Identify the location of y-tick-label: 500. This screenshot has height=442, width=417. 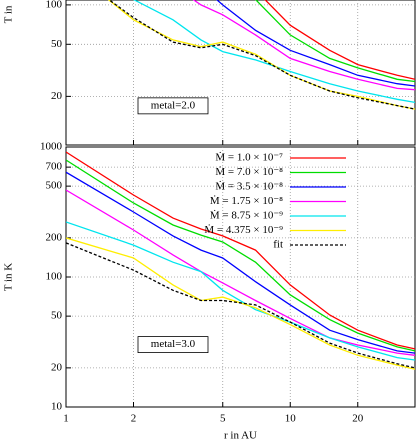
(54, 186).